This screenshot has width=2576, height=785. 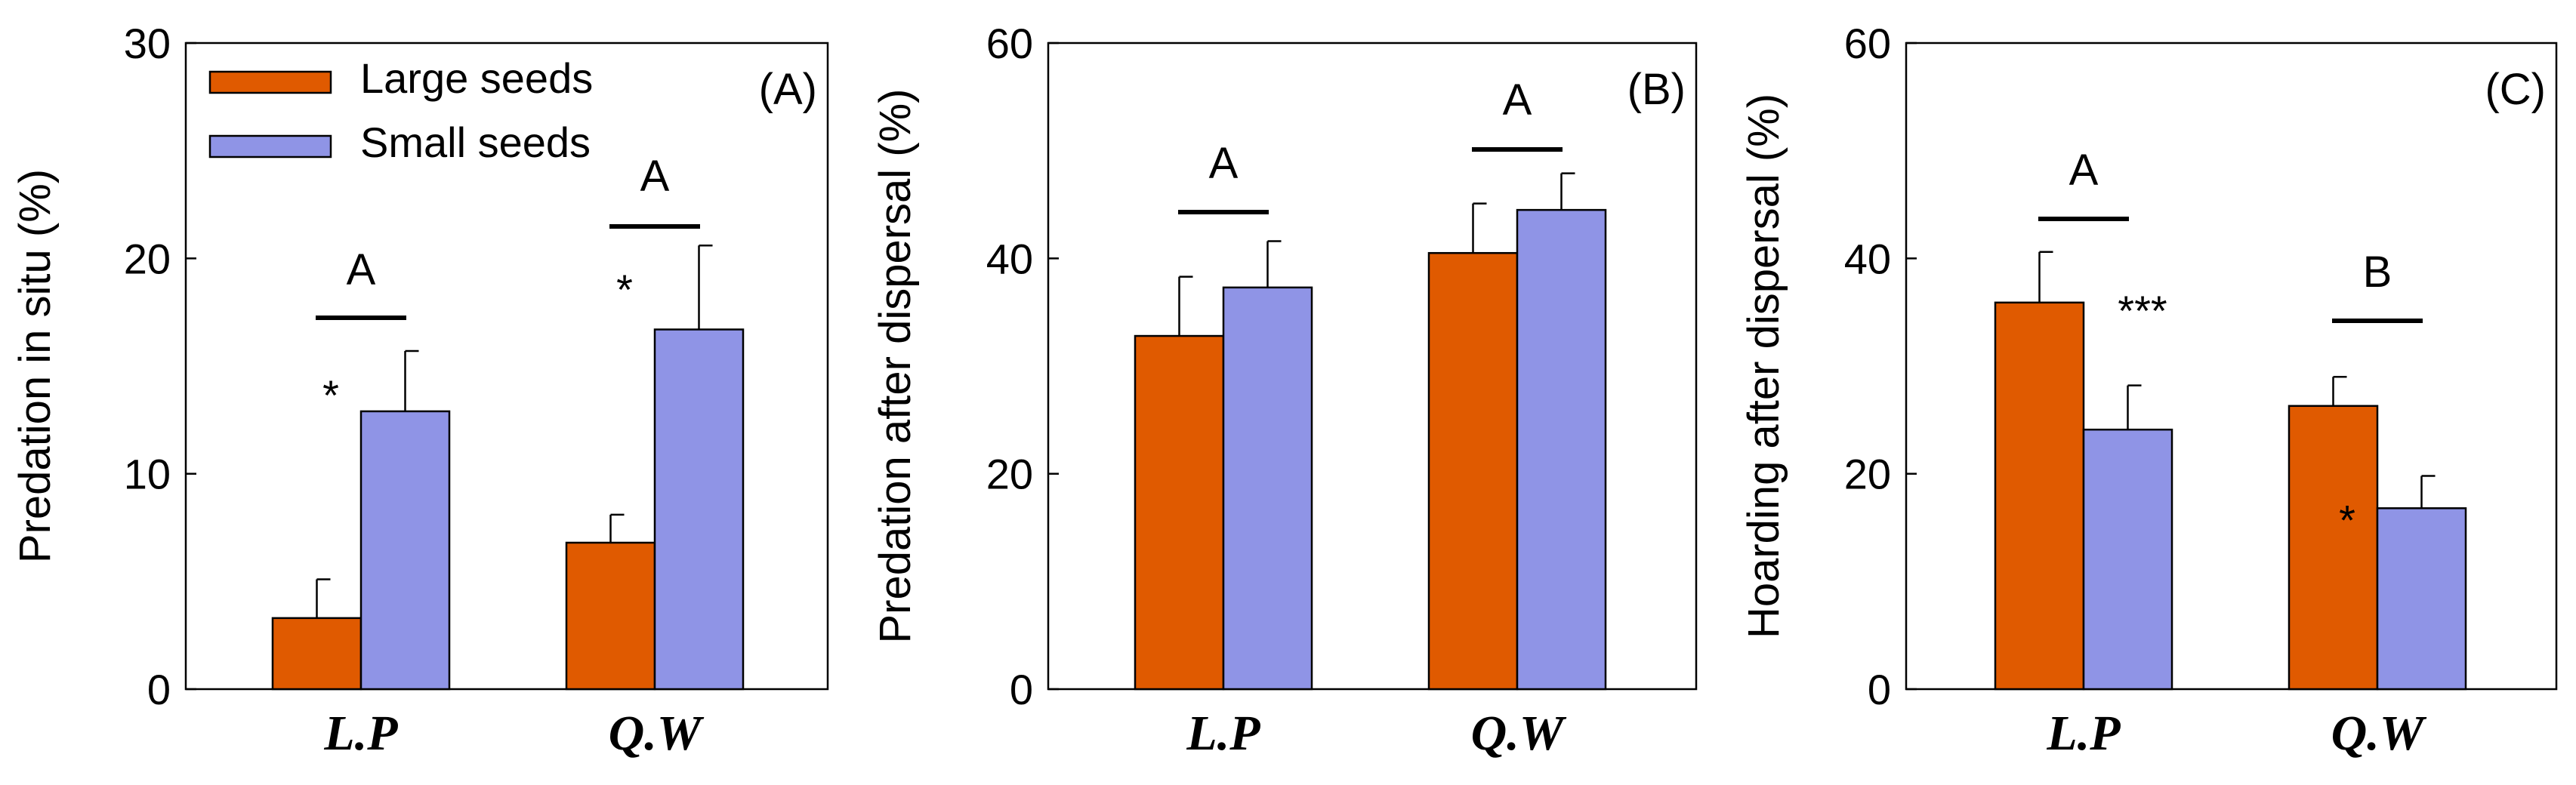 I want to click on y-tick-label: 30, so click(x=147, y=43).